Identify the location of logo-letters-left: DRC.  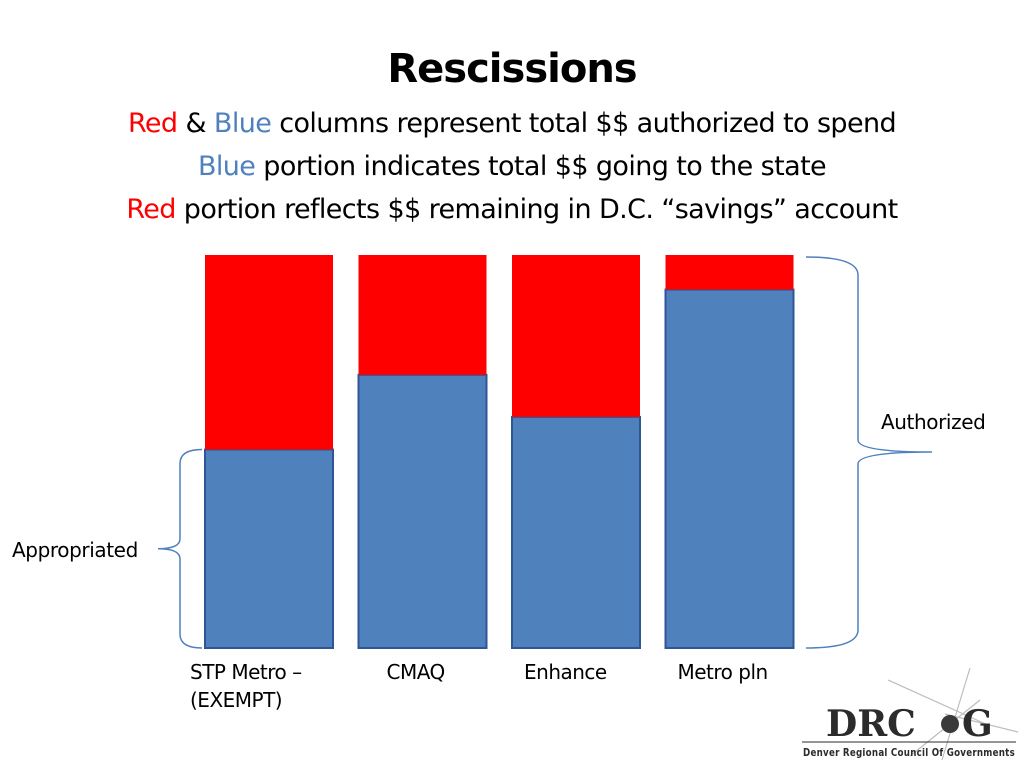
(871, 724).